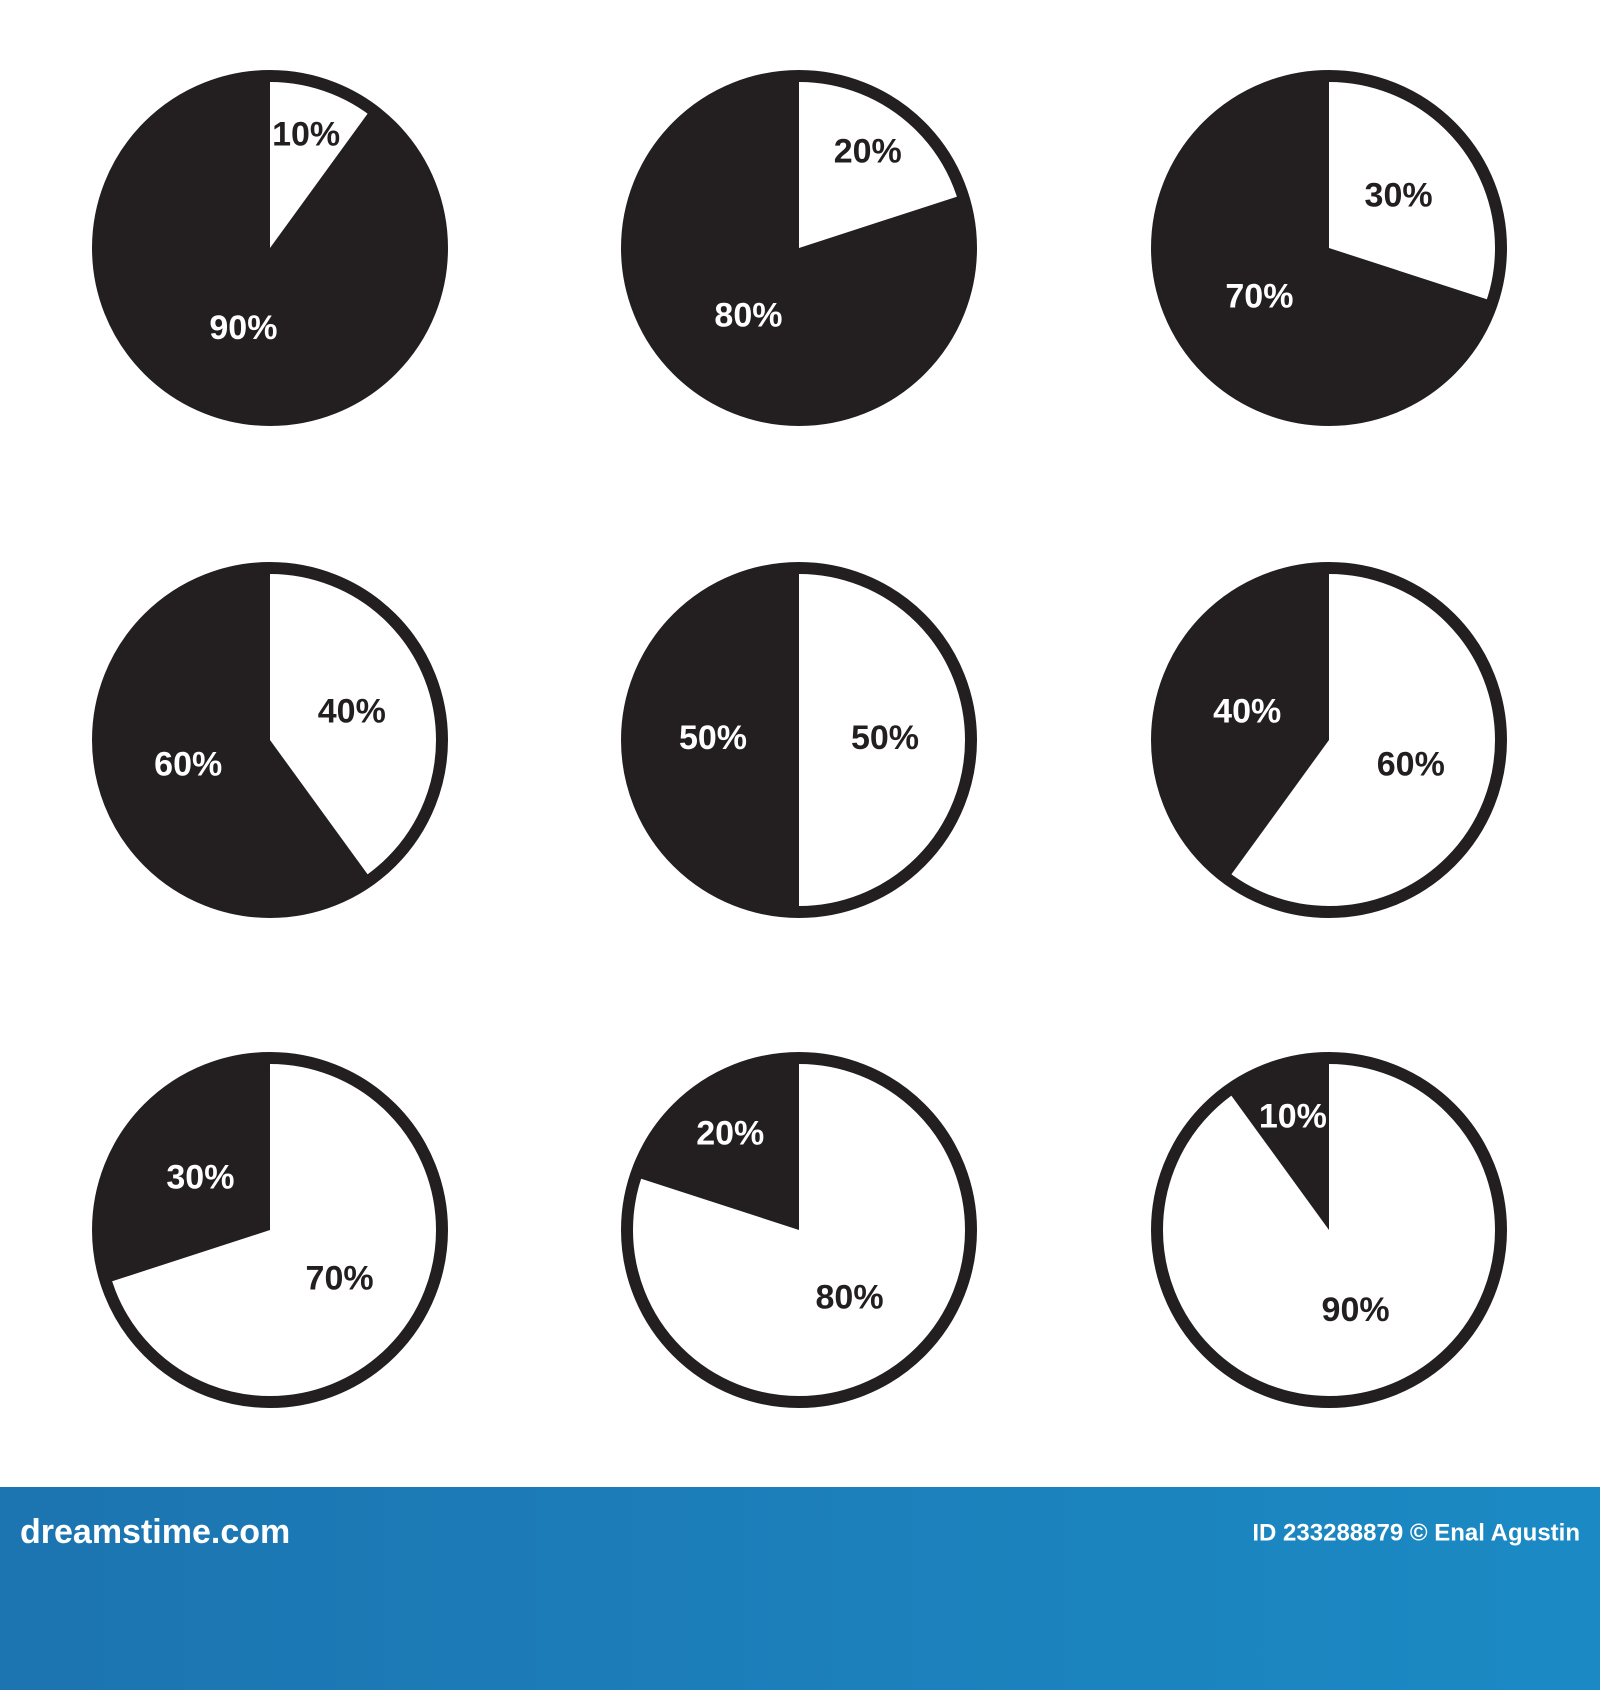  What do you see at coordinates (155, 1532) in the screenshot?
I see `footer-site: dreamstime.com` at bounding box center [155, 1532].